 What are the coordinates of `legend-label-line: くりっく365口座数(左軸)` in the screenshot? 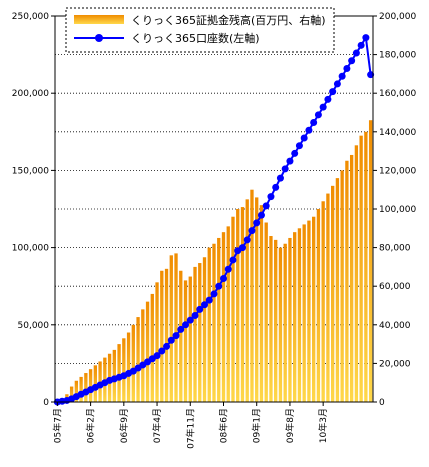 It's located at (195, 38).